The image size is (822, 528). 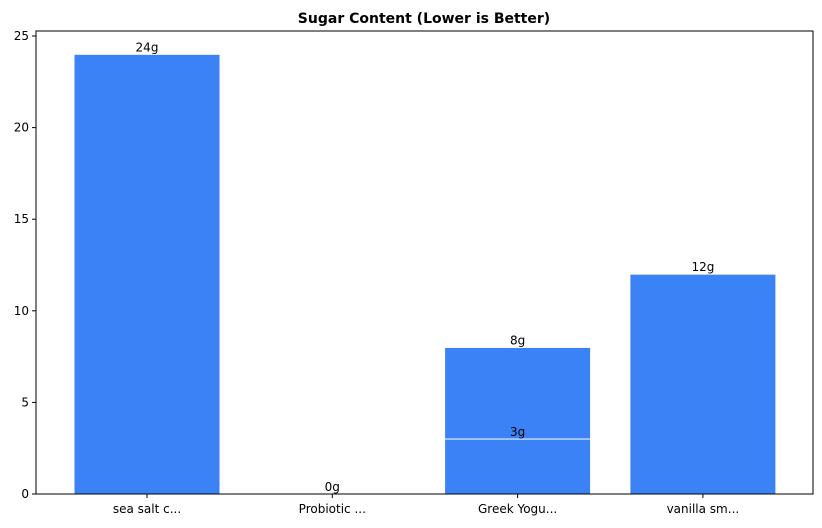 What do you see at coordinates (332, 487) in the screenshot?
I see `bar-value-label: 0g` at bounding box center [332, 487].